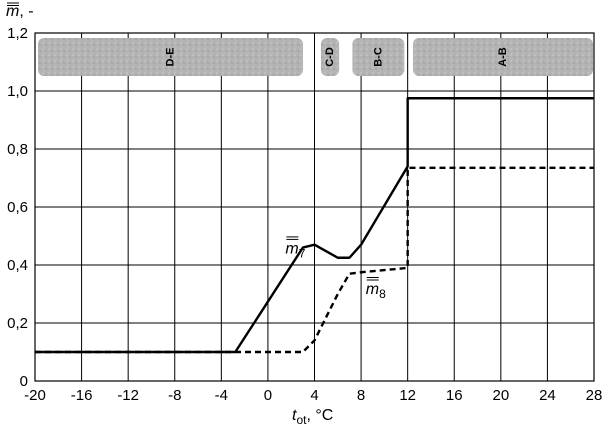 The height and width of the screenshot is (428, 606). What do you see at coordinates (376, 291) in the screenshot?
I see `annotation-m8: m8` at bounding box center [376, 291].